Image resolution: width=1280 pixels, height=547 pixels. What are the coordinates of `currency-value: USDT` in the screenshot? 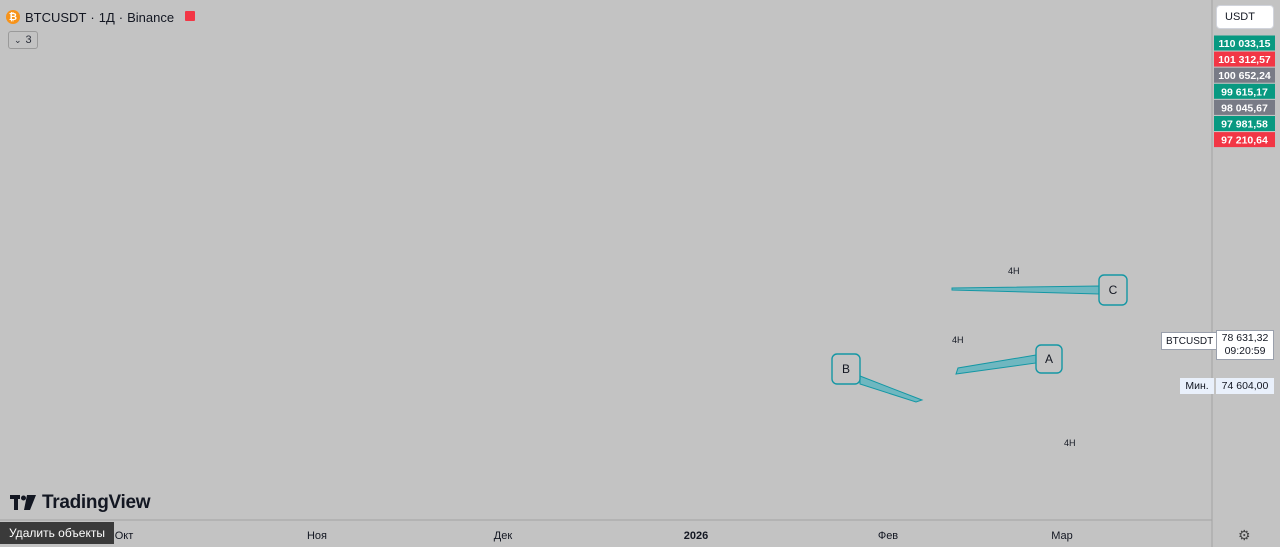 It's located at (1240, 17).